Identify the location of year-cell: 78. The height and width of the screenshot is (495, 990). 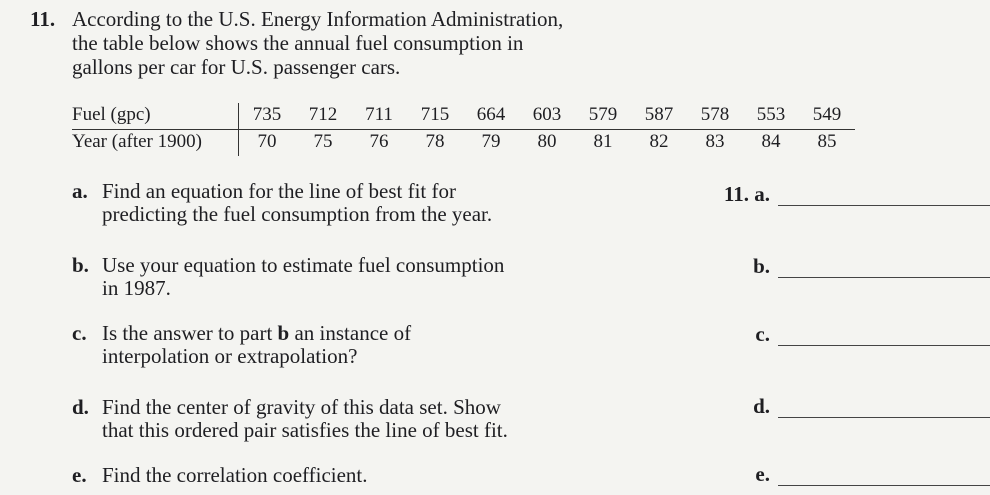
(435, 141).